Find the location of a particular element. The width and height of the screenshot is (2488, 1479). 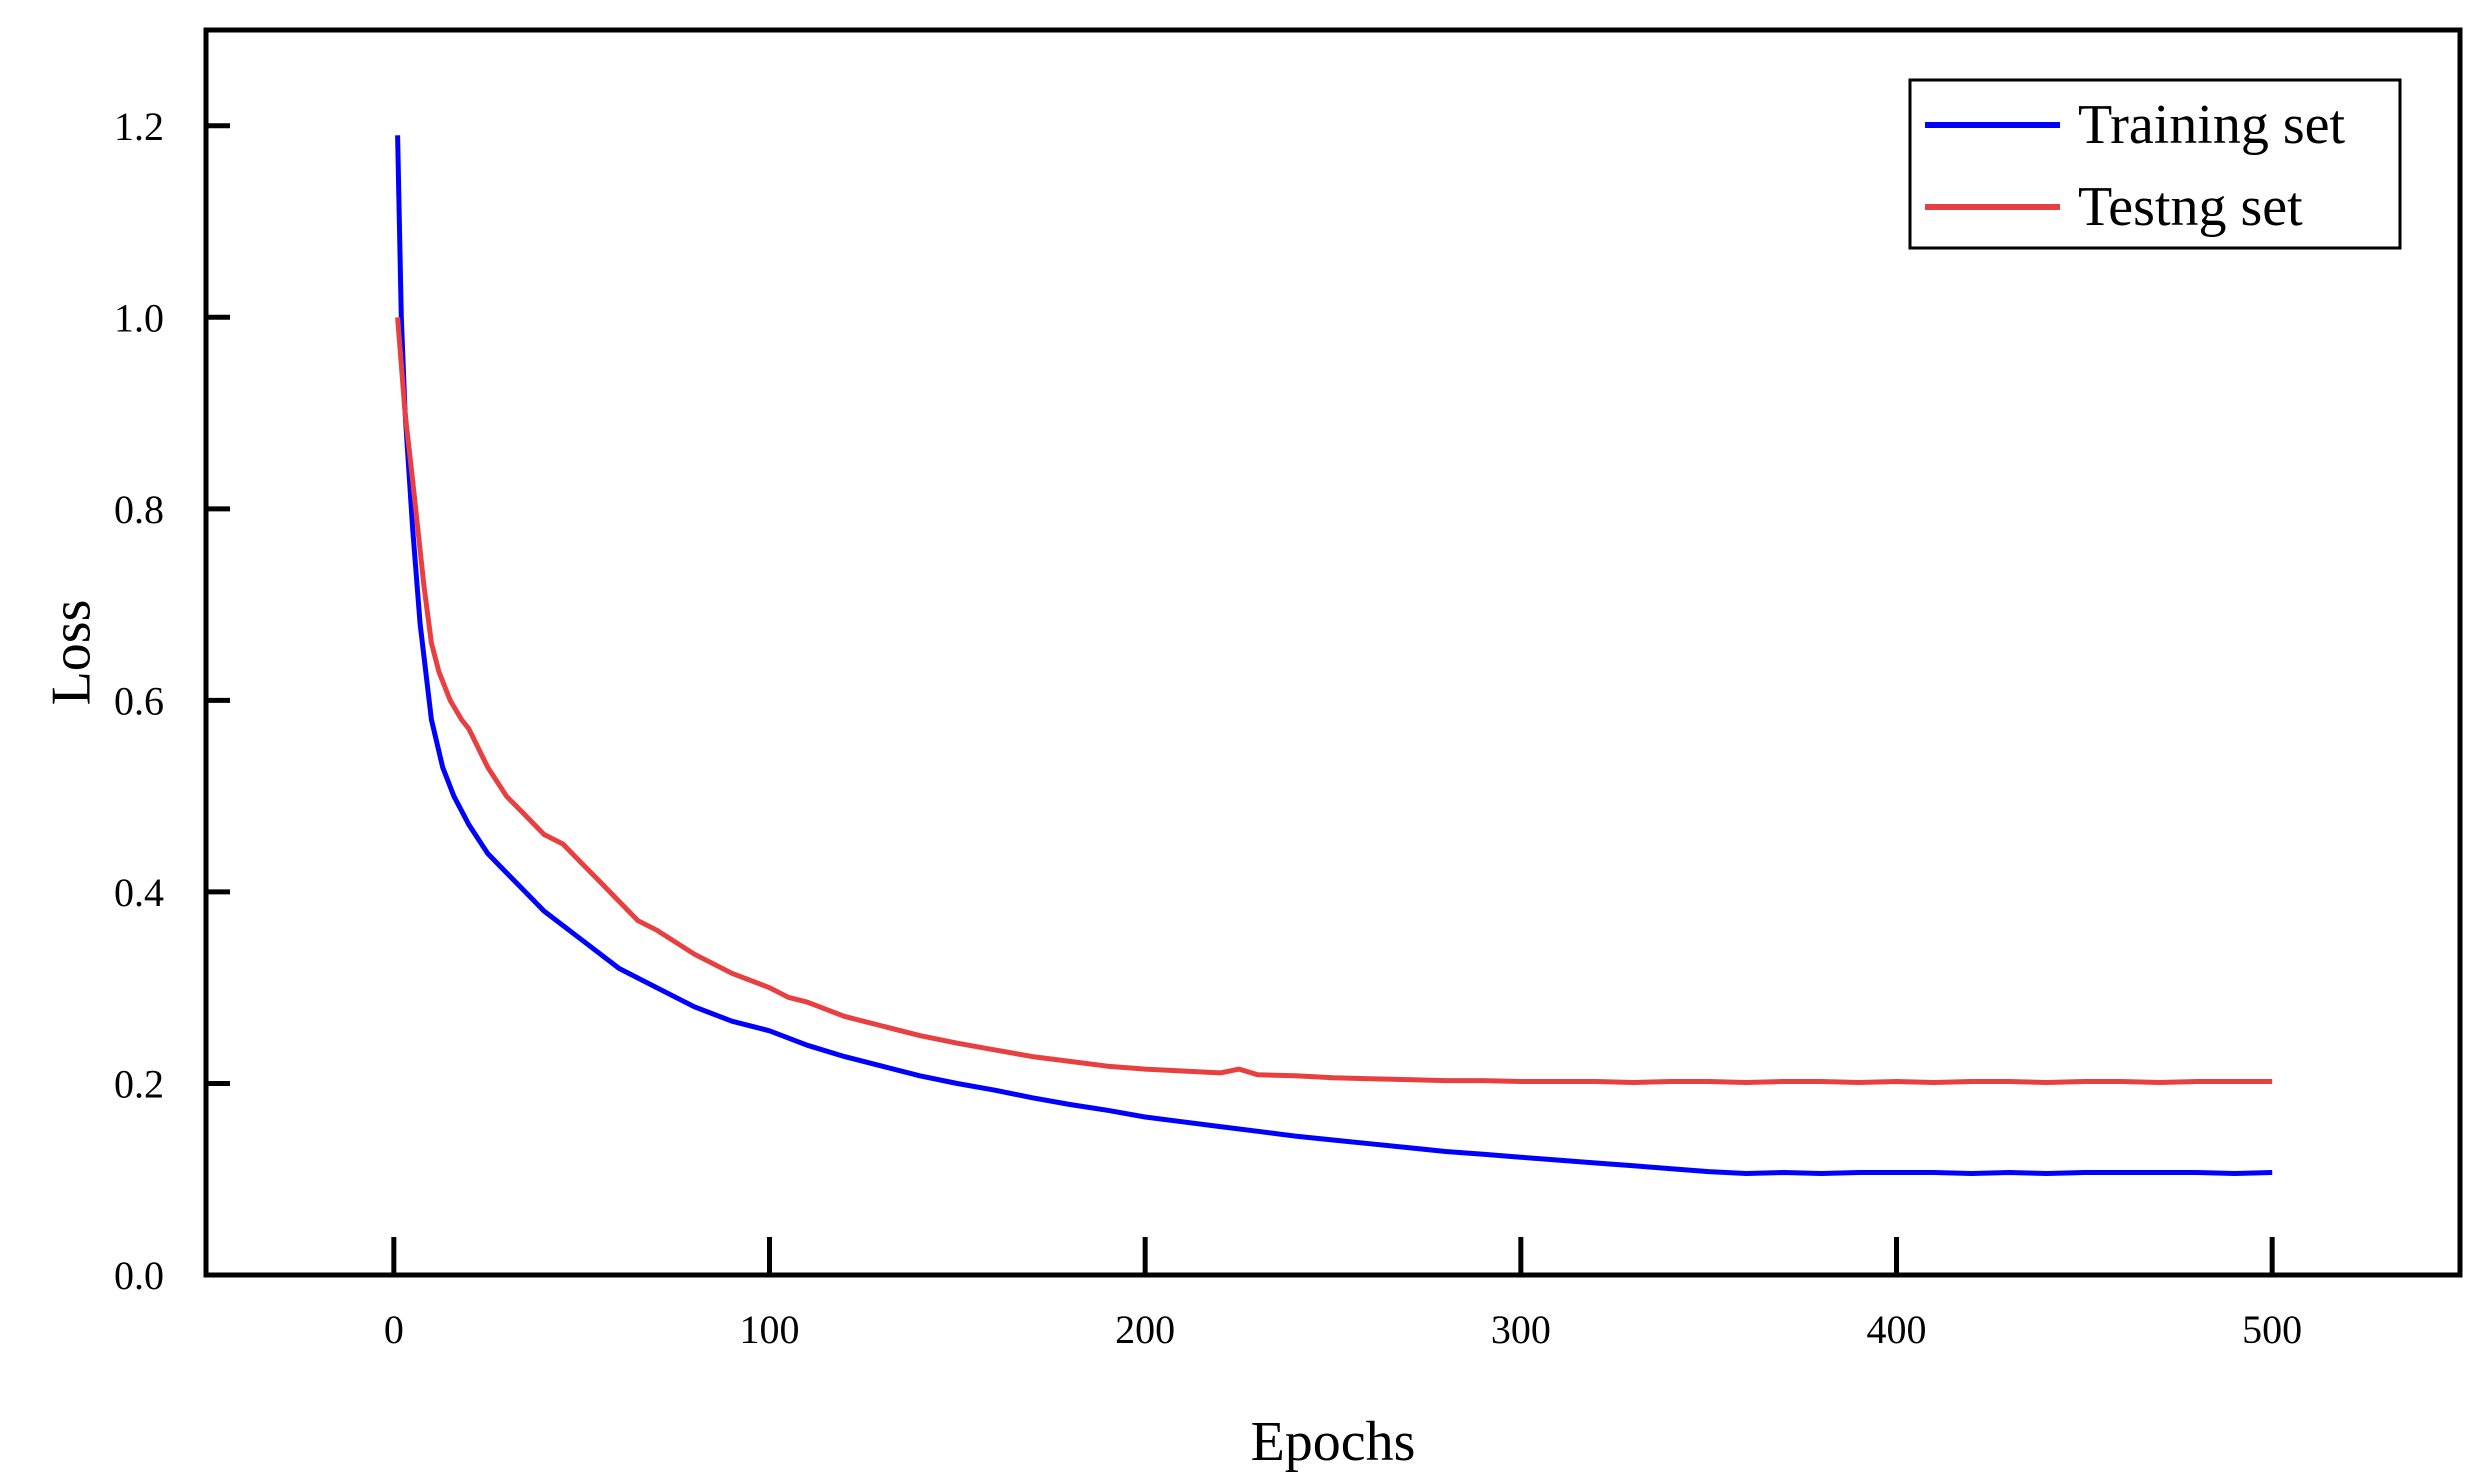

x-tick-label: 0 is located at coordinates (394, 1329).